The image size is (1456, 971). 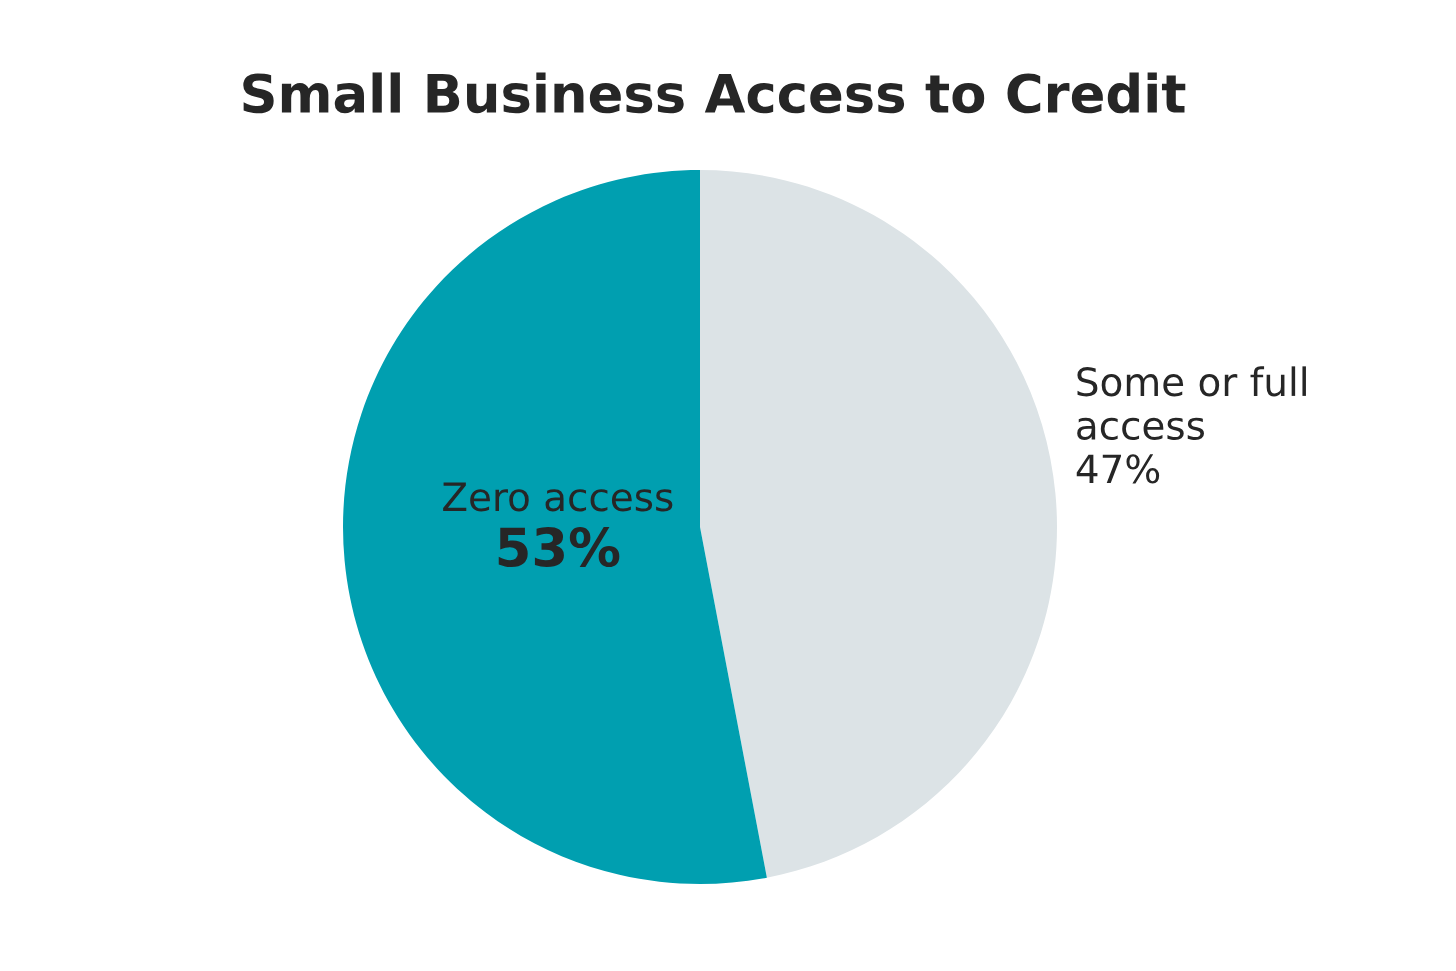 What do you see at coordinates (558, 497) in the screenshot?
I see `slice-label: Zero access` at bounding box center [558, 497].